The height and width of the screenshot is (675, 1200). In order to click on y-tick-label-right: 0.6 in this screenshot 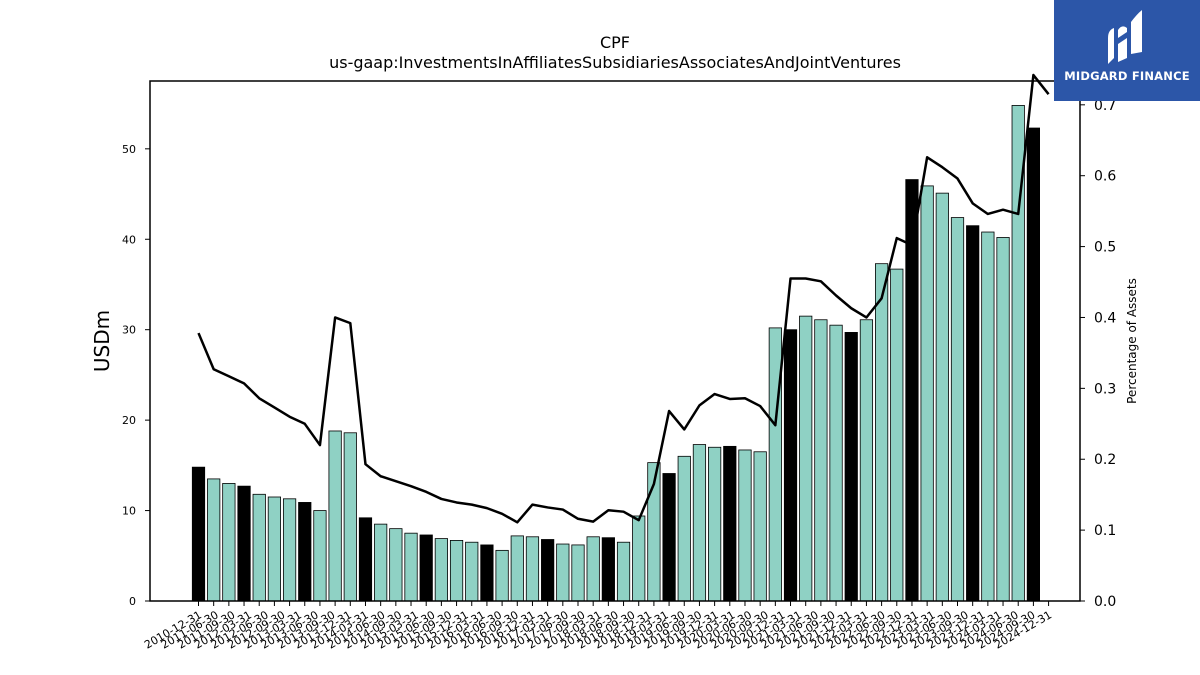, I will do `click(1105, 177)`.